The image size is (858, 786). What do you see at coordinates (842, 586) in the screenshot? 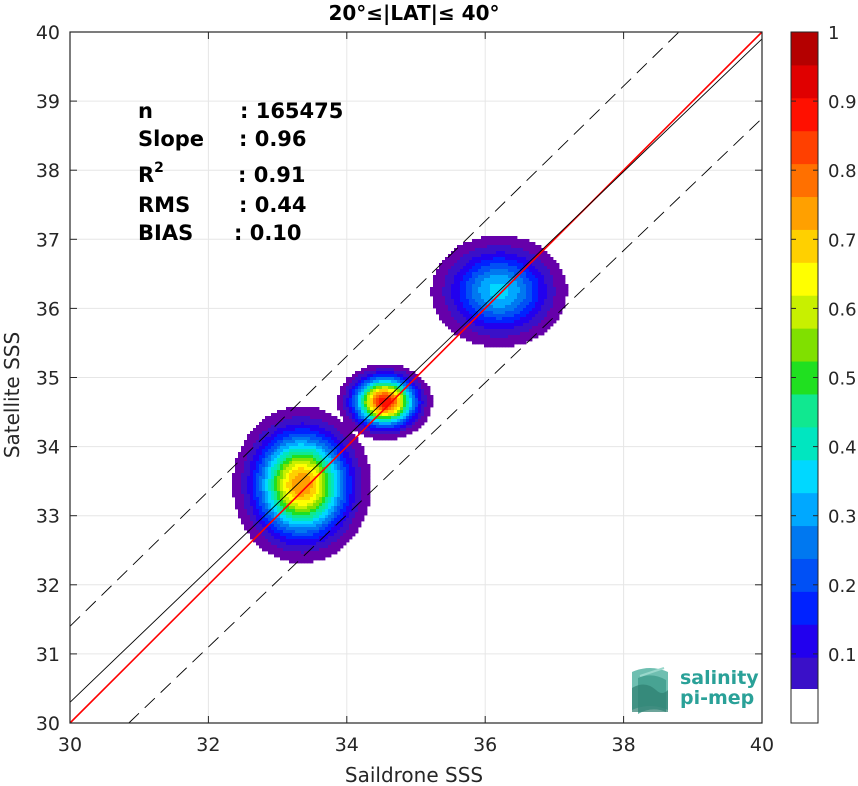
I see `colorbar-tick-label: 0.2` at bounding box center [842, 586].